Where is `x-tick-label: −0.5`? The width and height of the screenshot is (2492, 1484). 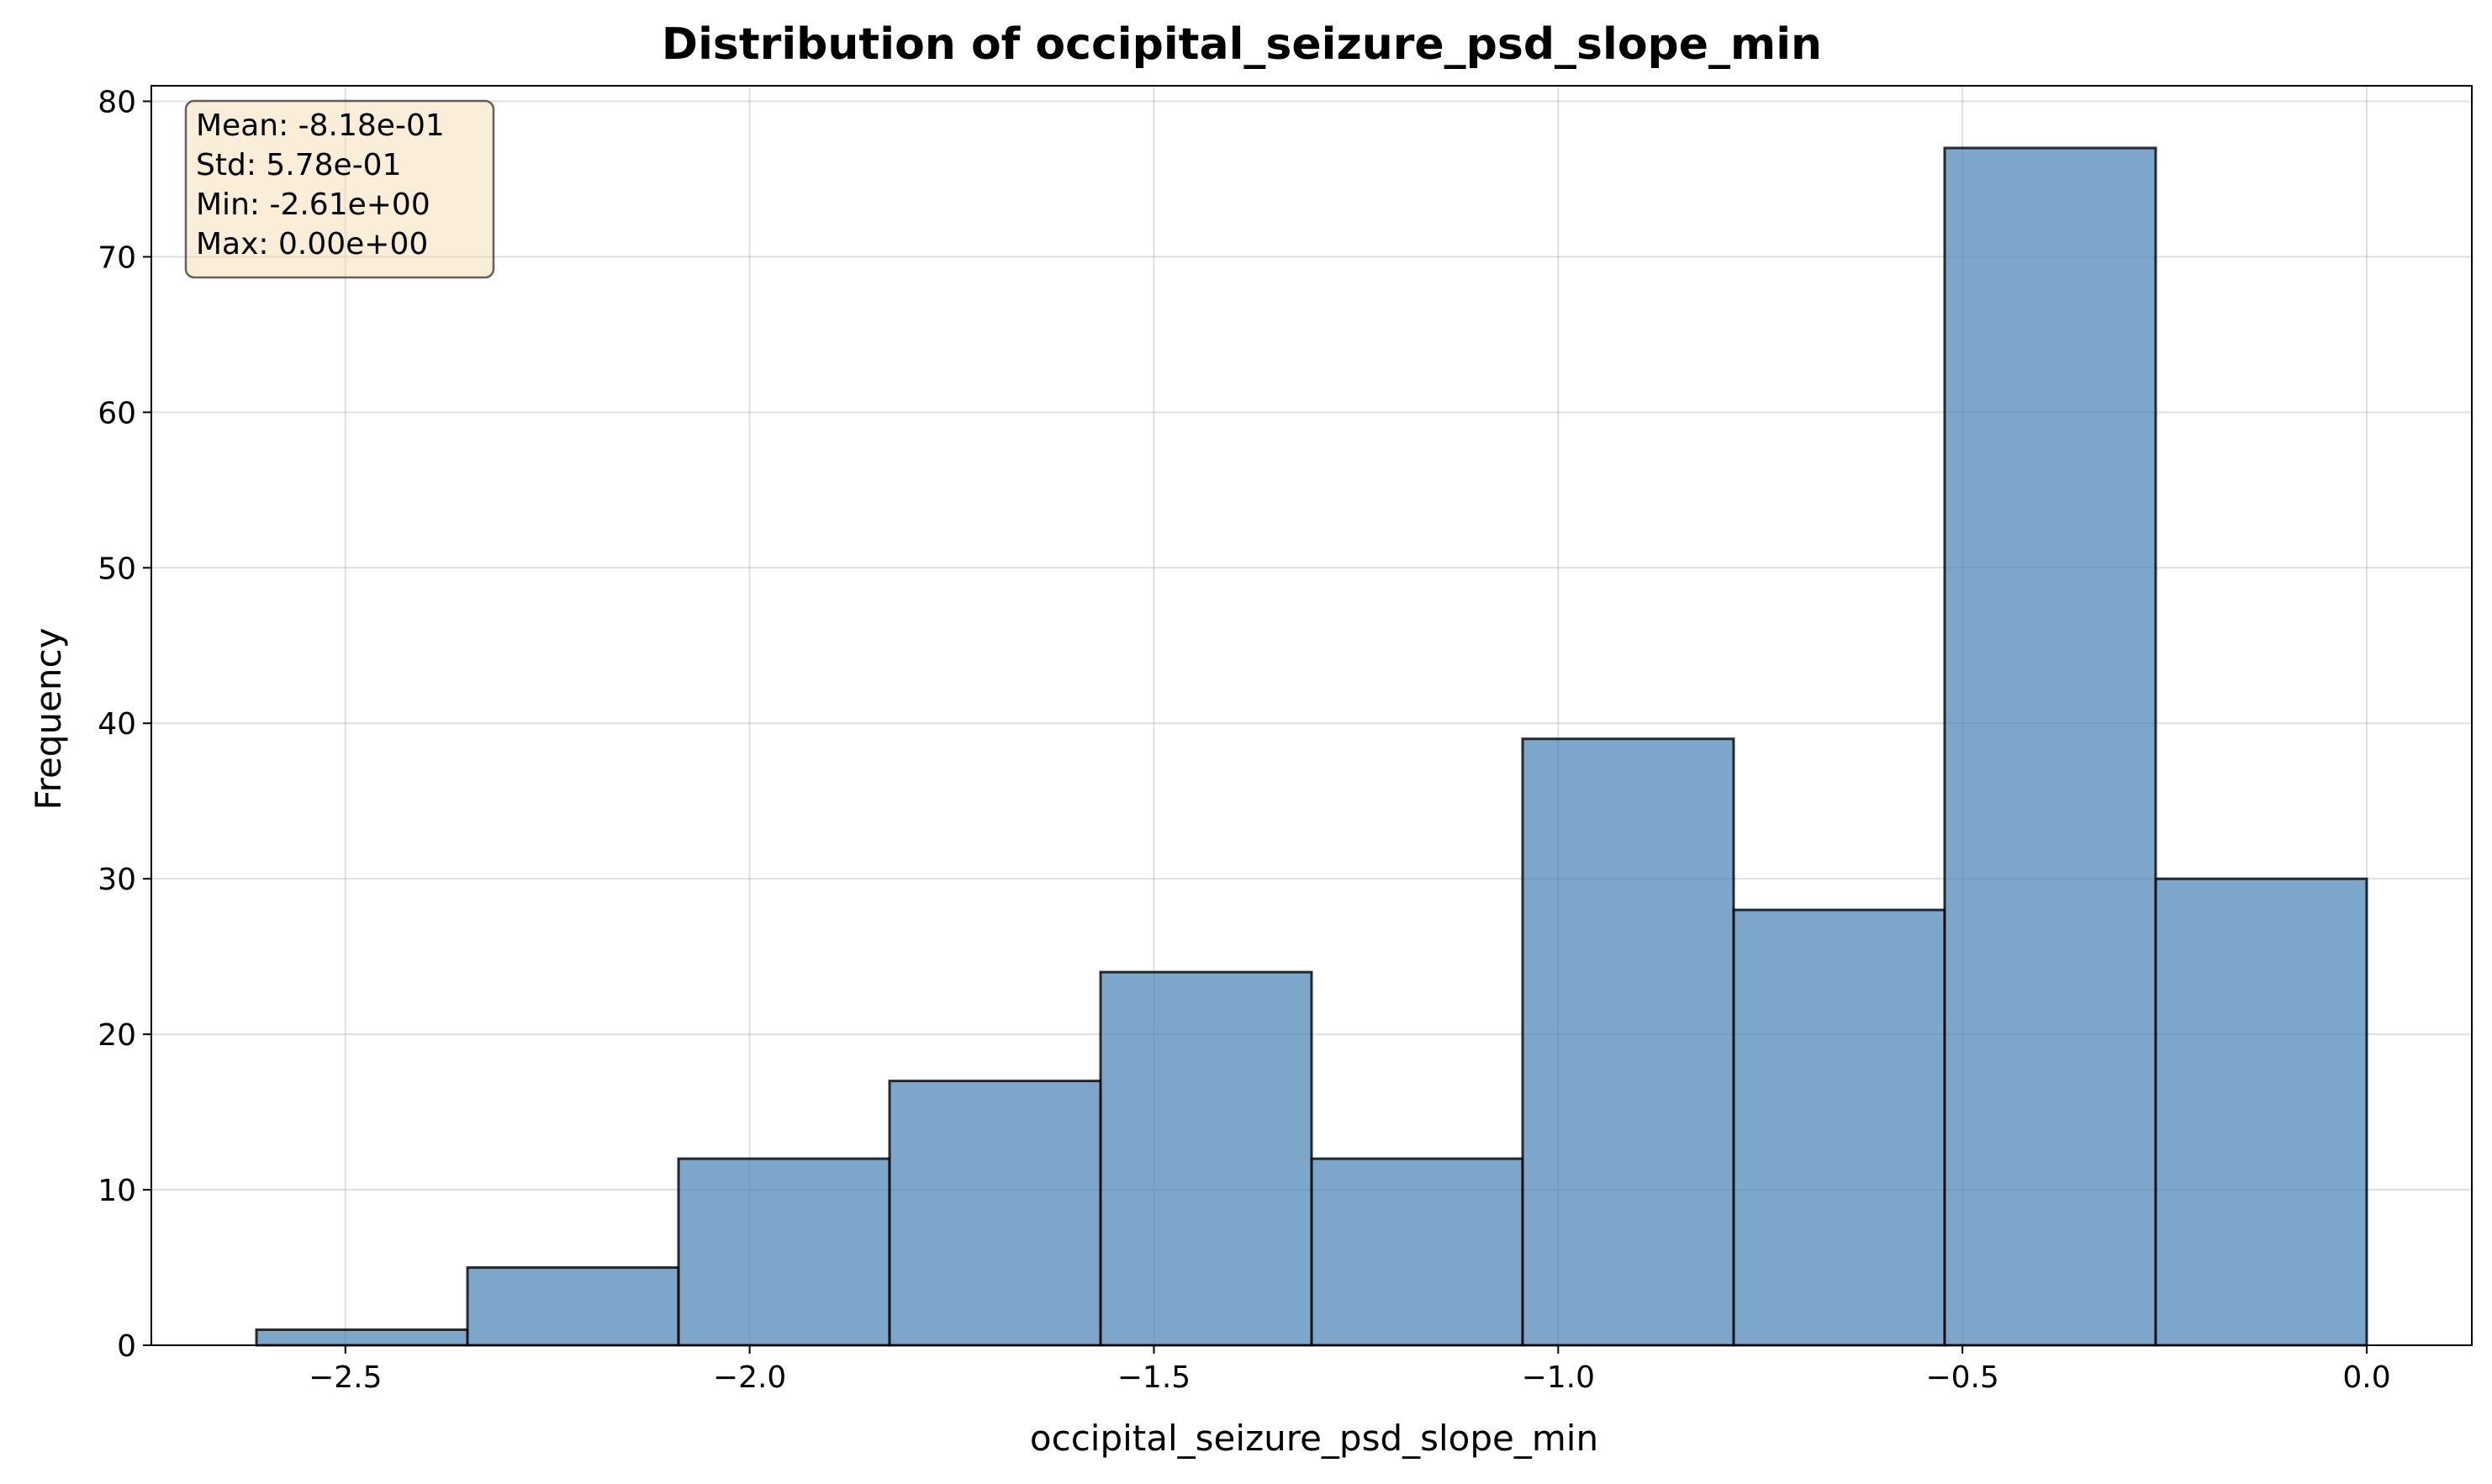
x-tick-label: −0.5 is located at coordinates (1961, 1377).